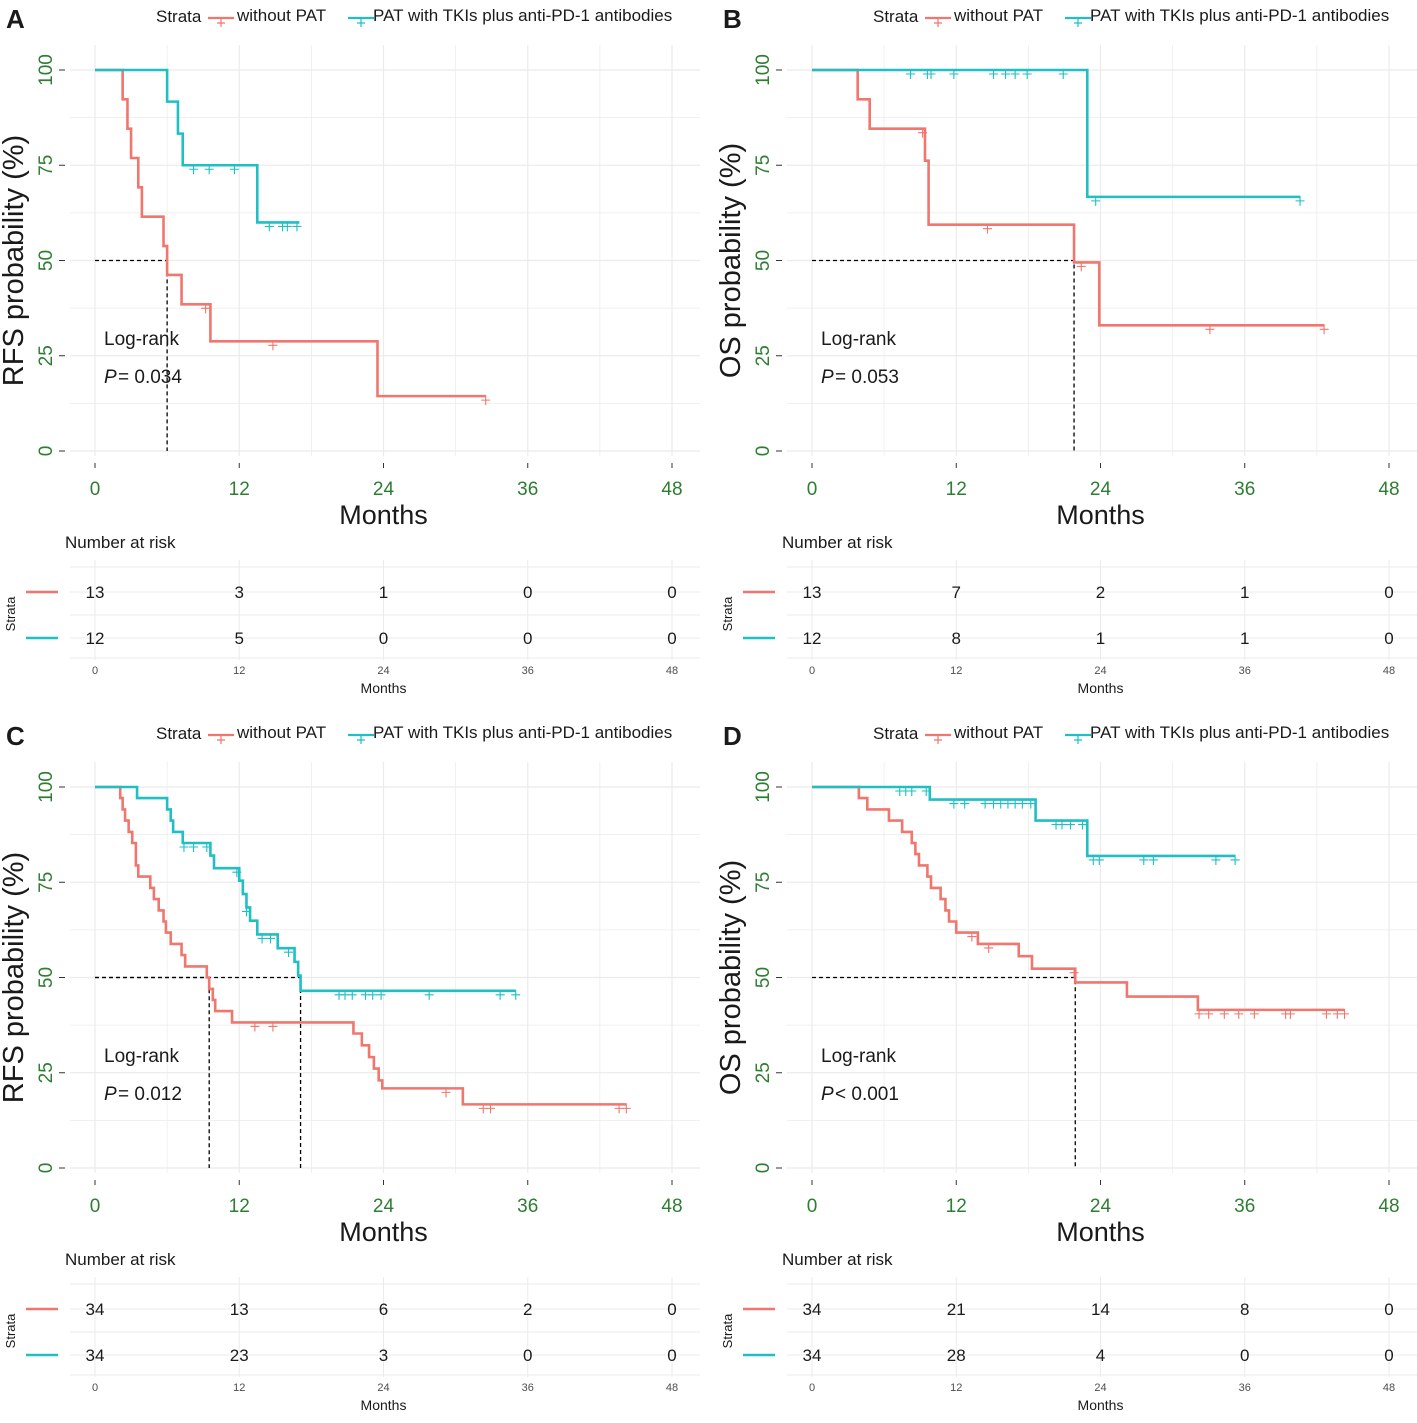 The image size is (1417, 1423). I want to click on x-axis-label: Months, so click(1100, 1232).